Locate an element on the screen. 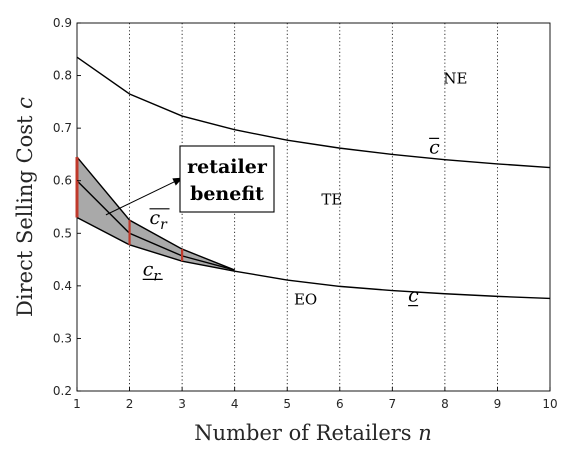 The image size is (576, 457). x-axis-ticks: 1 2 3 4 5 6 7 8 9 10 is located at coordinates (315, 399).